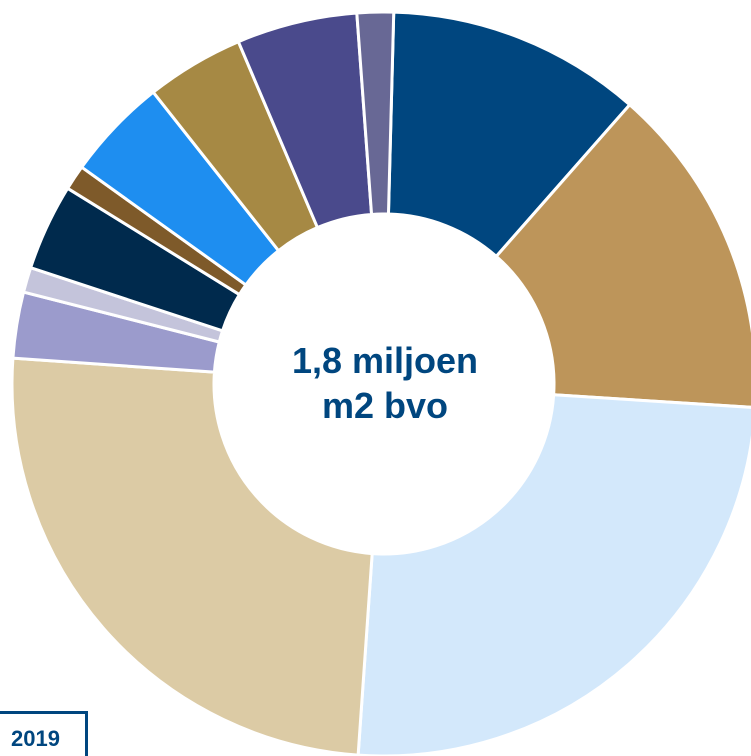 This screenshot has width=751, height=756. What do you see at coordinates (385, 360) in the screenshot?
I see `center-label-line-1: 1,8 miljoen` at bounding box center [385, 360].